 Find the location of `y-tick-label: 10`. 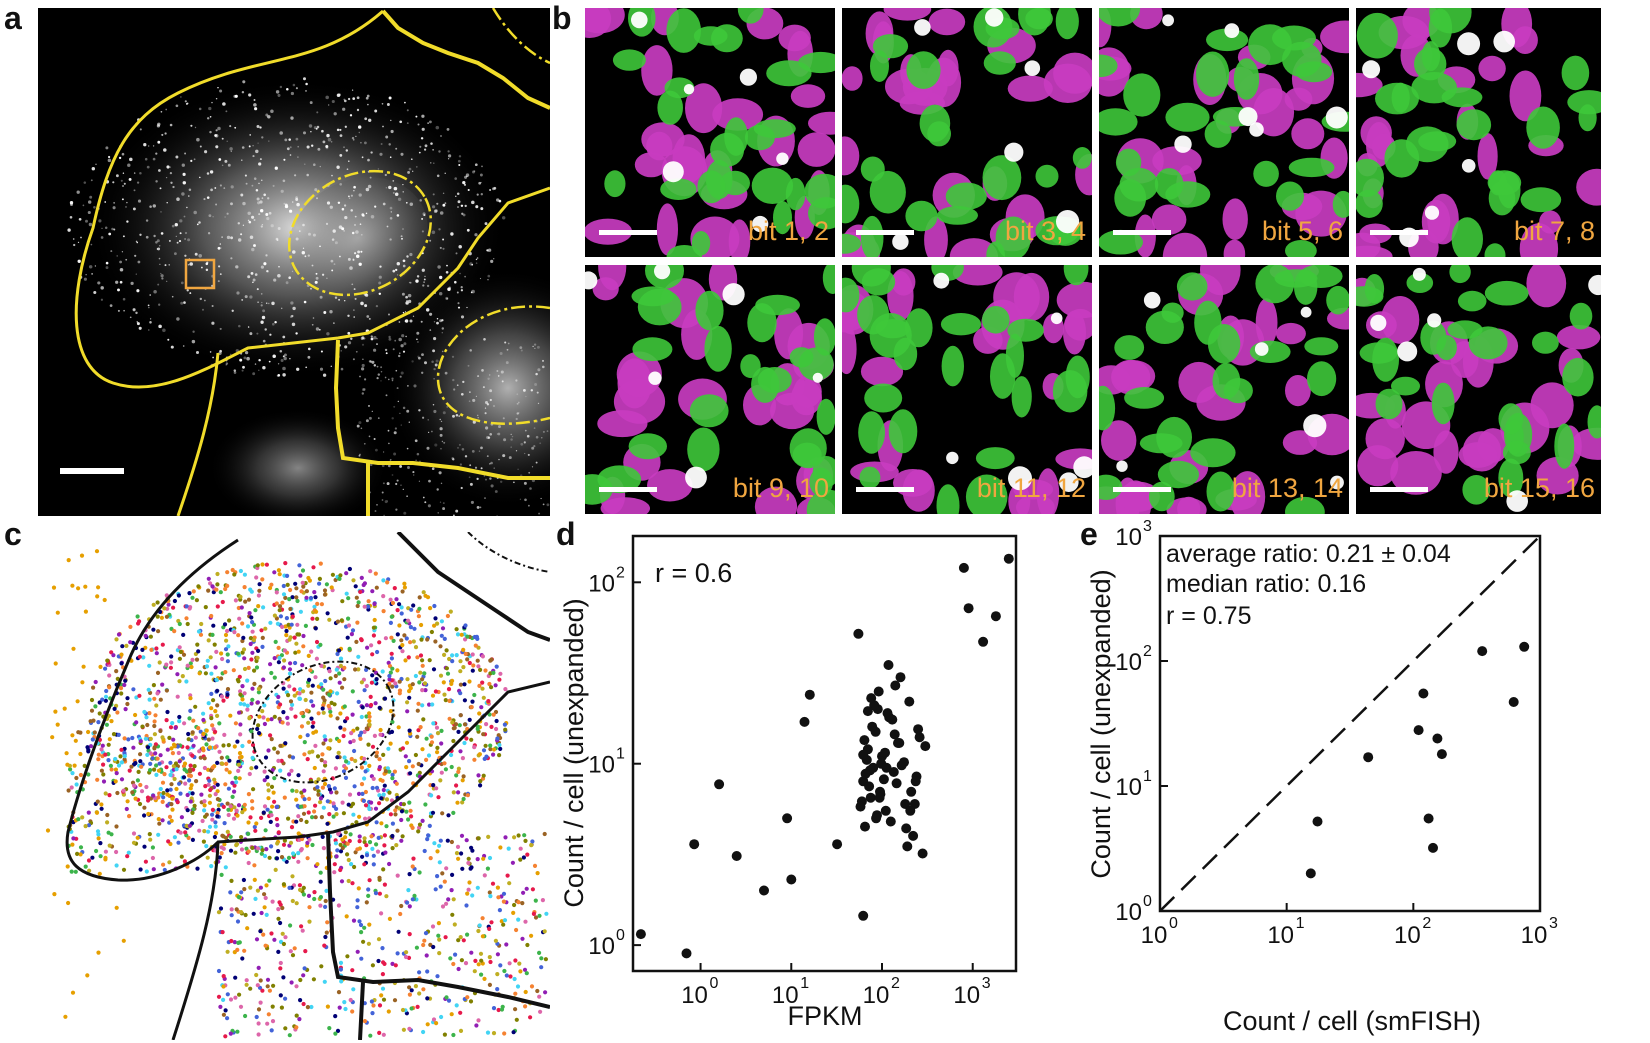

y-tick-label: 10 is located at coordinates (1128, 787).